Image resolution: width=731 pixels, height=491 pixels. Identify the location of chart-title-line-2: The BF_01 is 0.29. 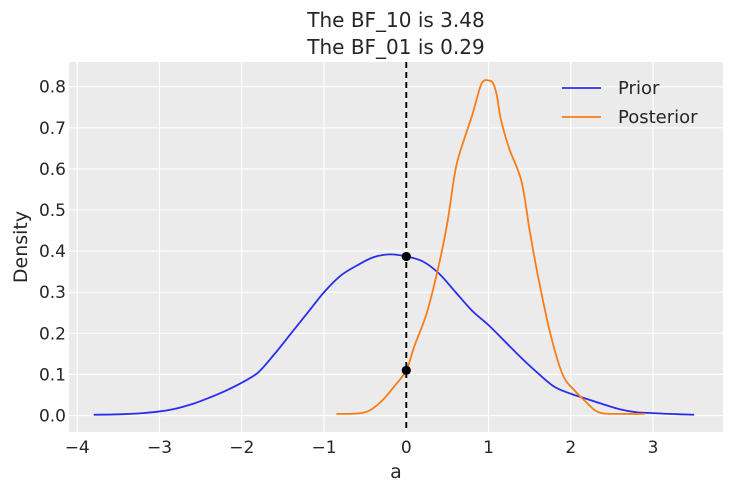
(395, 47).